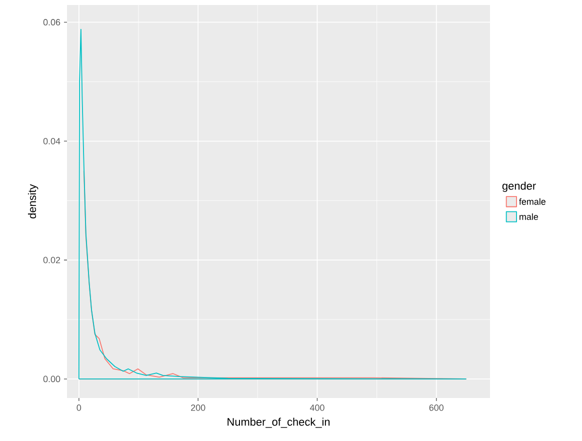  Describe the element at coordinates (317, 407) in the screenshot. I see `x-tick-label: 400` at that location.